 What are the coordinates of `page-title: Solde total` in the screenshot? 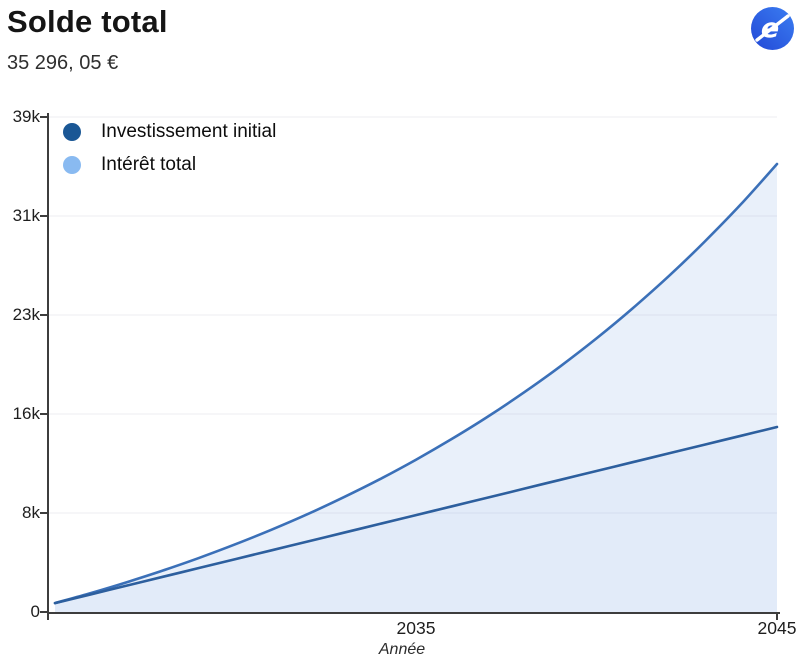 It's located at (87, 21).